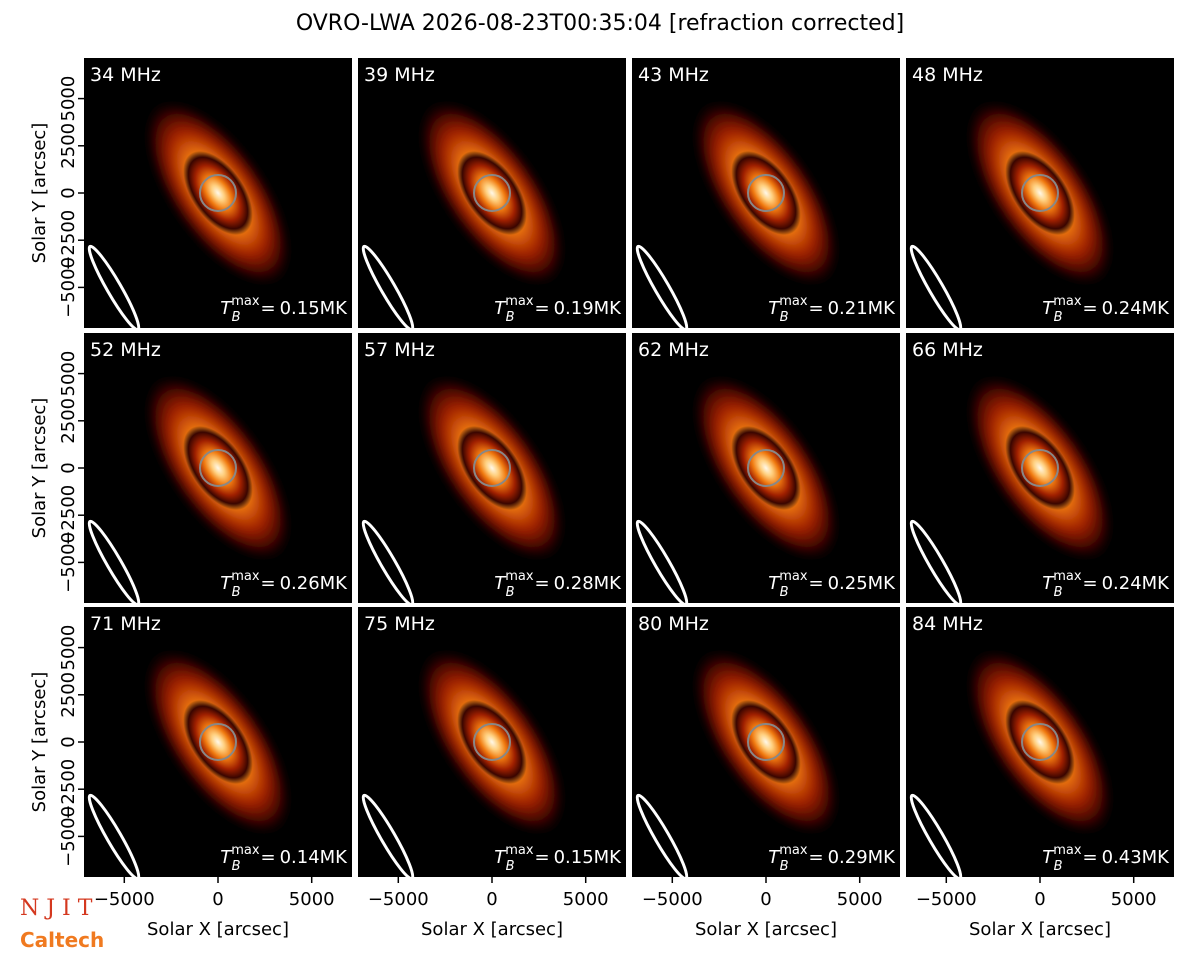 The width and height of the screenshot is (1200, 975). Describe the element at coordinates (673, 350) in the screenshot. I see `frequency-label: 62 MHz` at that location.